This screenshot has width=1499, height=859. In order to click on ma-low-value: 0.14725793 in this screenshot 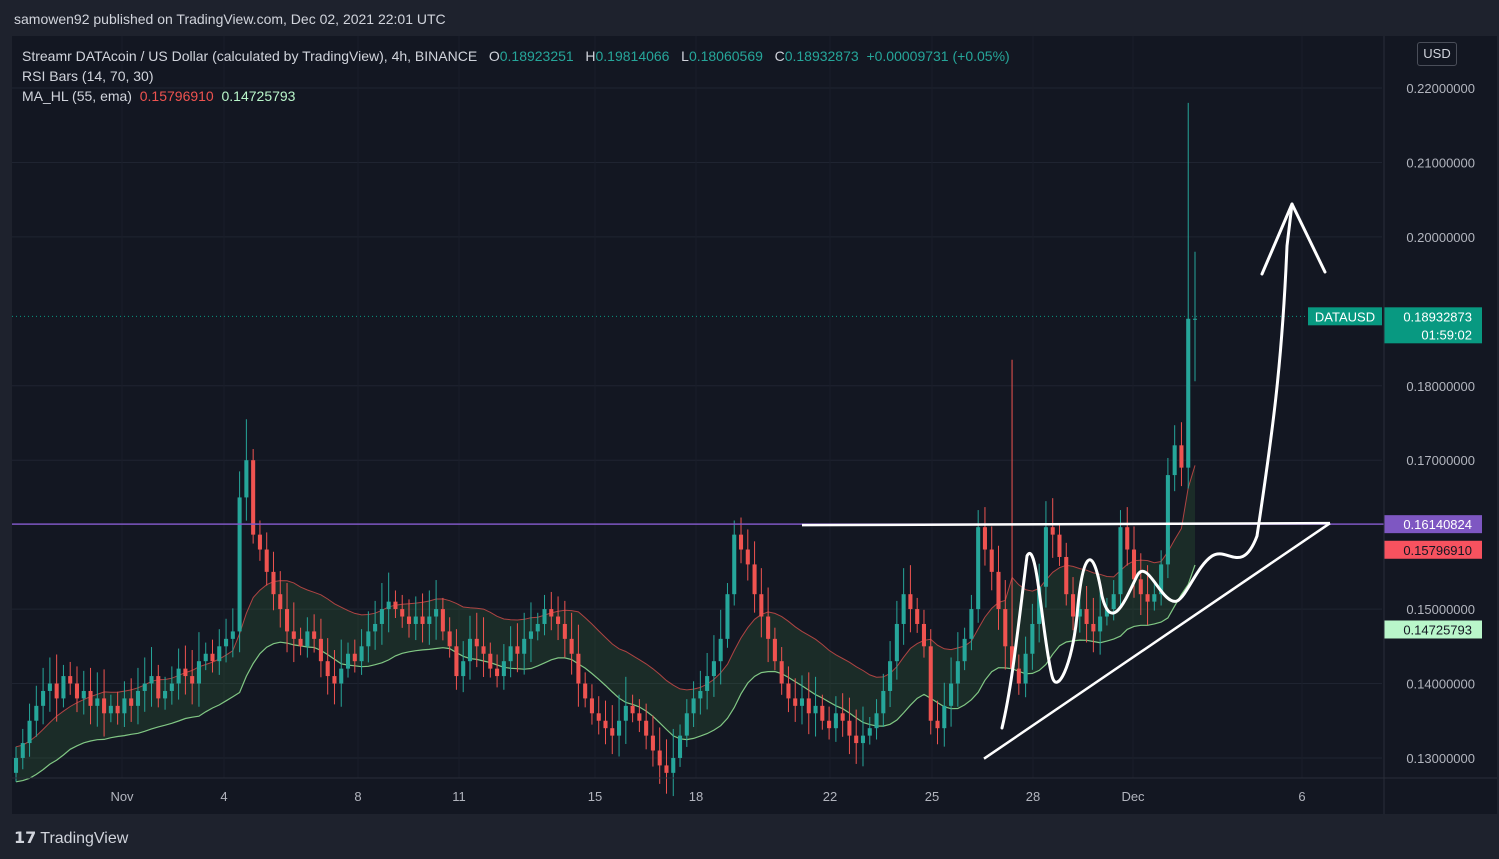, I will do `click(258, 96)`.